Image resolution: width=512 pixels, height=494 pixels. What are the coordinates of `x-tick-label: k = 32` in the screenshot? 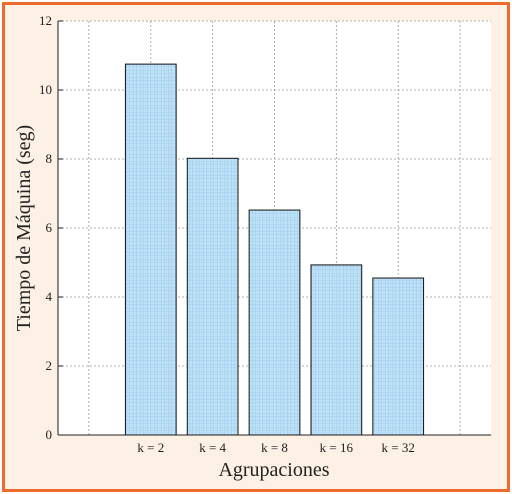 It's located at (398, 447).